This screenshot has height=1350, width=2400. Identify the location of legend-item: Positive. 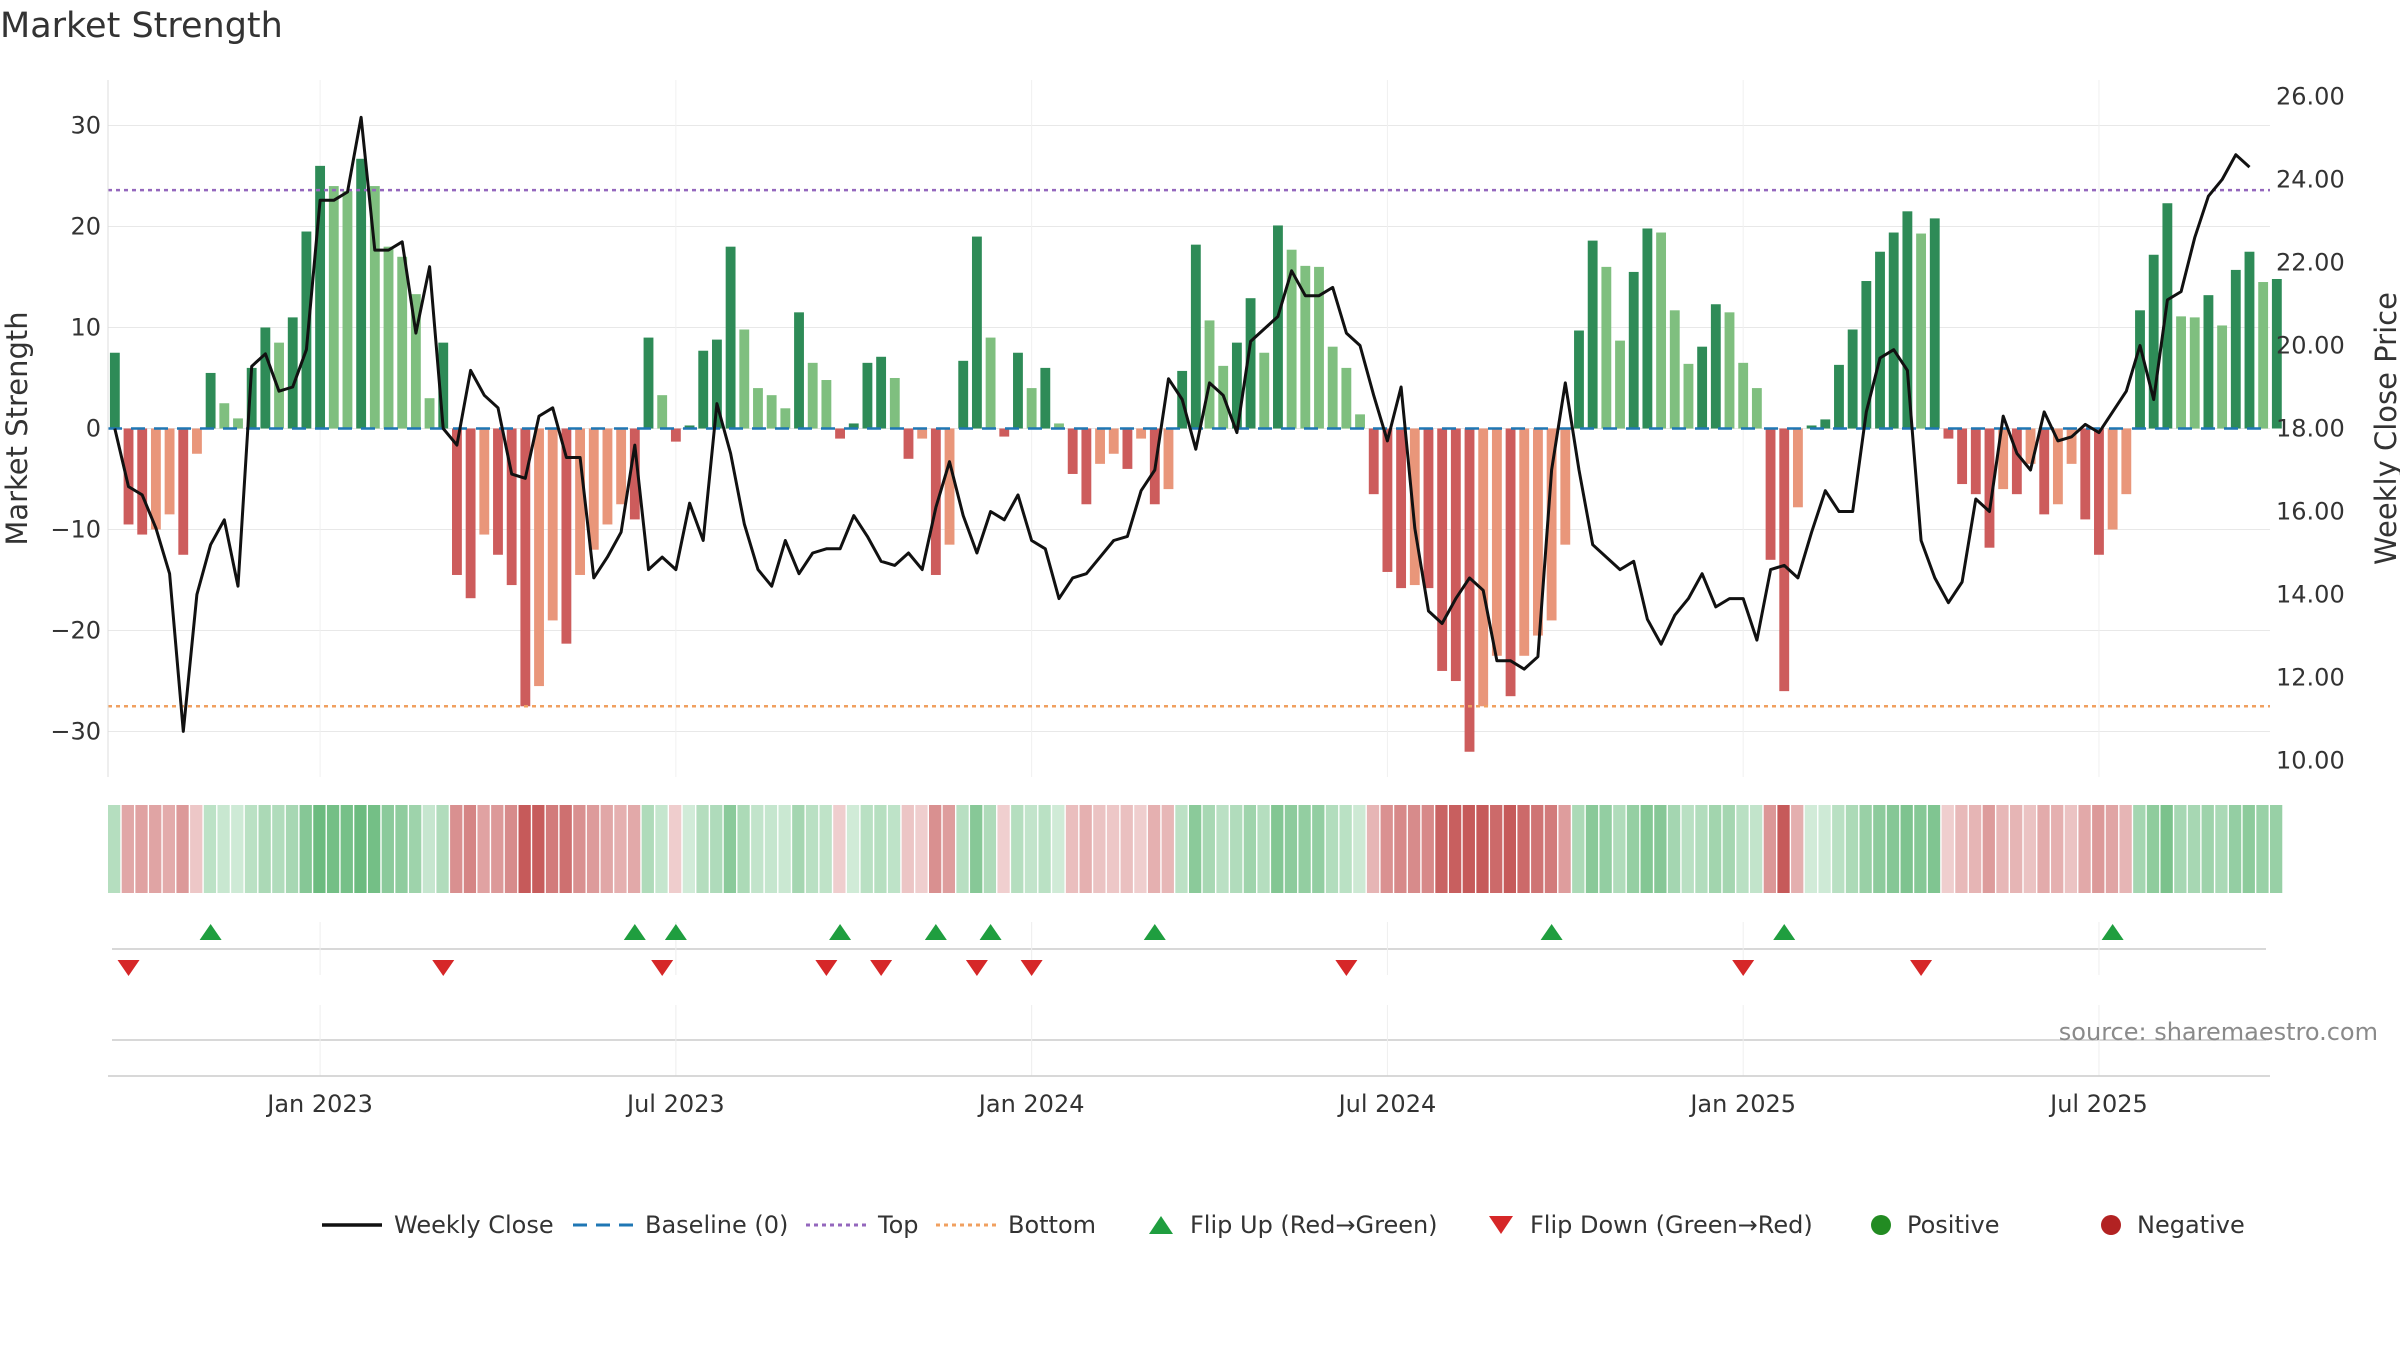
(1935, 1225).